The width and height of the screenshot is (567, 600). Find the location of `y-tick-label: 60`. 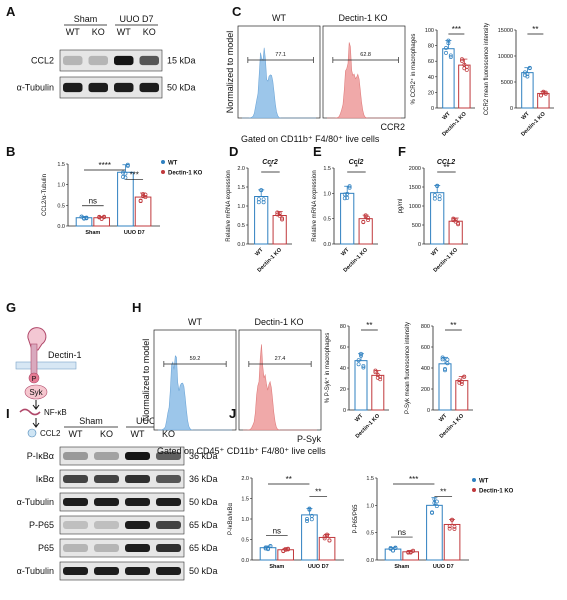

y-tick-label: 60 is located at coordinates (343, 348).